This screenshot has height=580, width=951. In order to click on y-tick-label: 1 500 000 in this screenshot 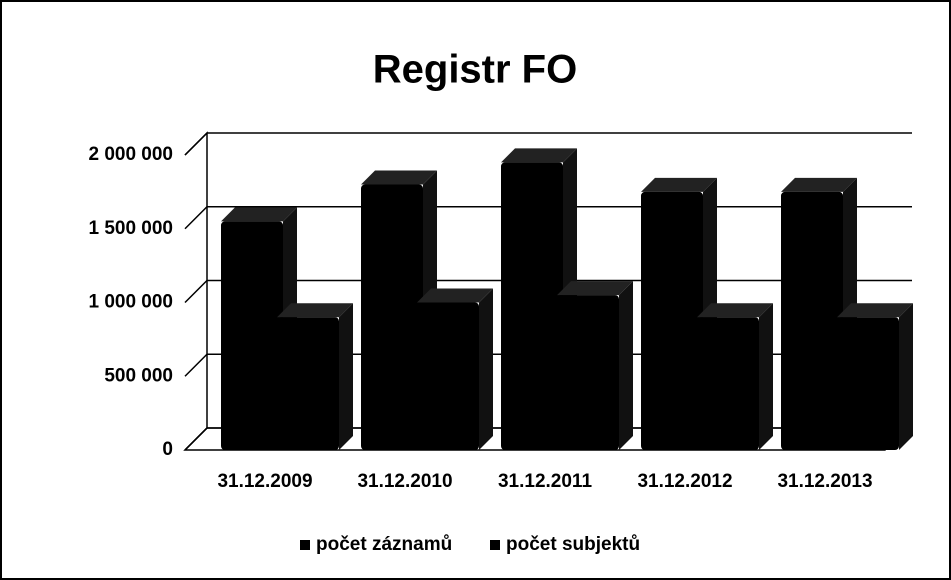, I will do `click(130, 228)`.